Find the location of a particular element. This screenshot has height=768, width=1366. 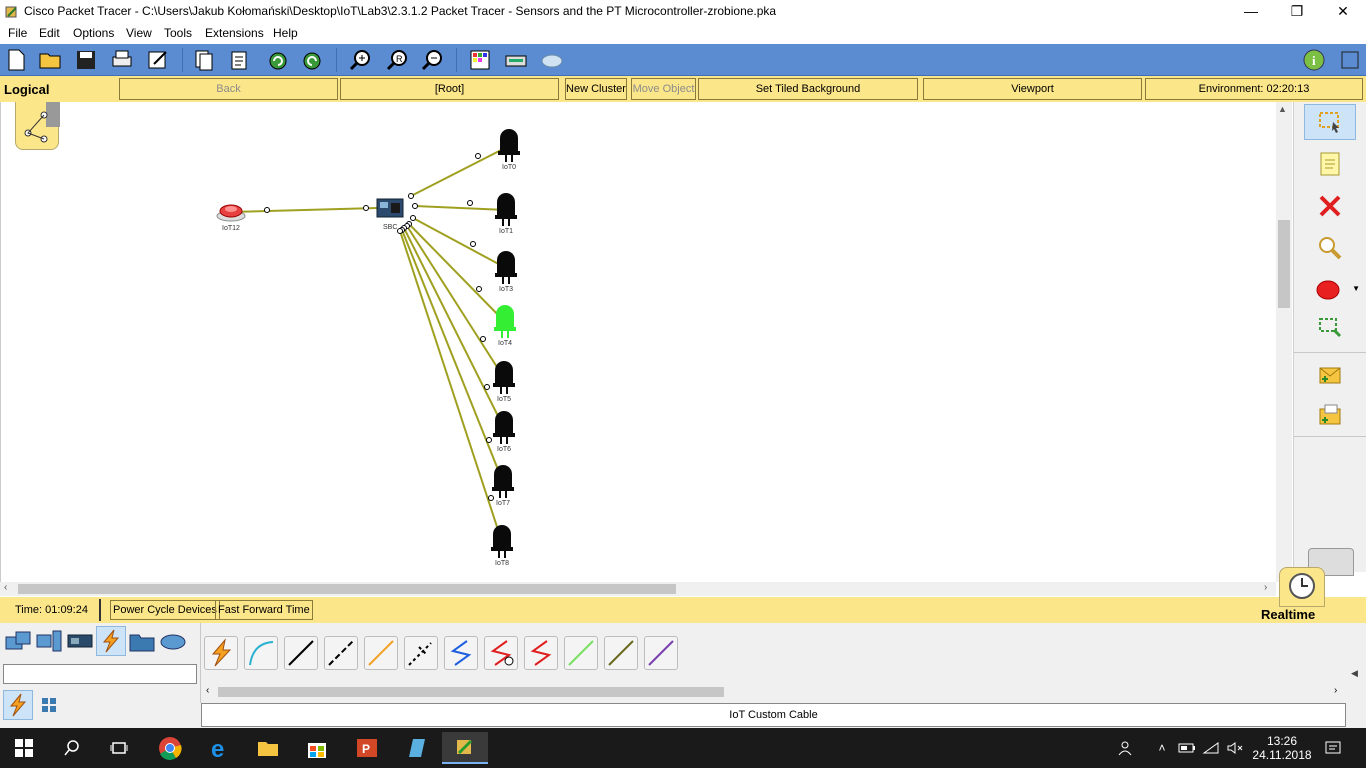

serial-dce-cable-button is located at coordinates (501, 653).